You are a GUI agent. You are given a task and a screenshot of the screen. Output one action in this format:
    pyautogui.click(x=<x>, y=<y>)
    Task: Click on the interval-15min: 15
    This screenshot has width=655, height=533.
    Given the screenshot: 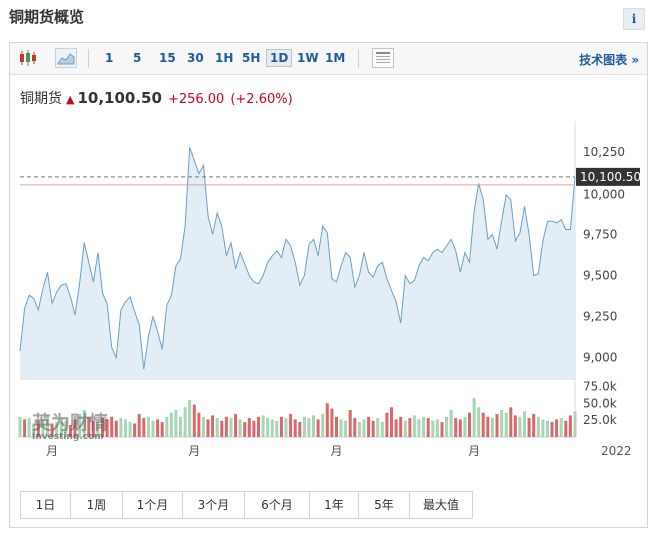 What is the action you would take?
    pyautogui.click(x=167, y=58)
    